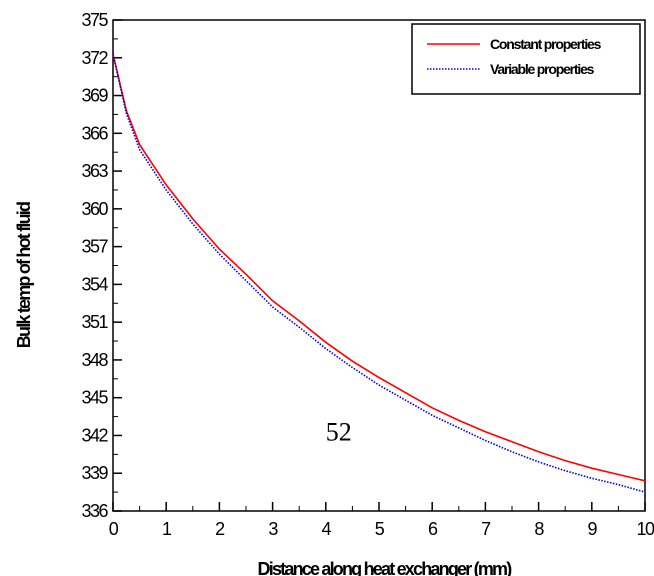 This screenshot has width=654, height=576. Describe the element at coordinates (167, 529) in the screenshot. I see `x-tick-label: 1` at that location.